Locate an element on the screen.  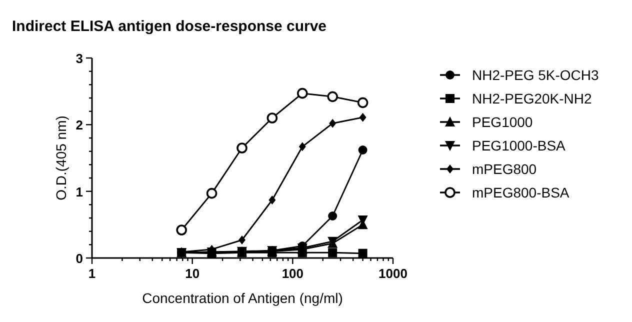
x-tick-label: 1000 is located at coordinates (393, 273).